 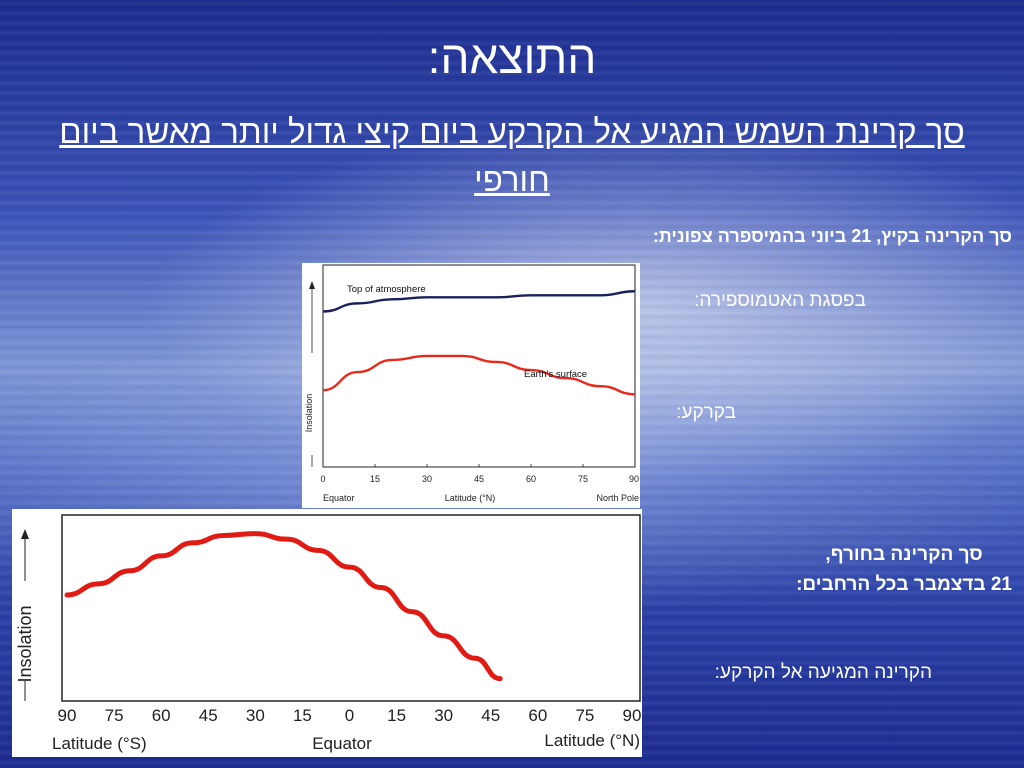 What do you see at coordinates (583, 479) in the screenshot?
I see `summer-x-tick-label: 75` at bounding box center [583, 479].